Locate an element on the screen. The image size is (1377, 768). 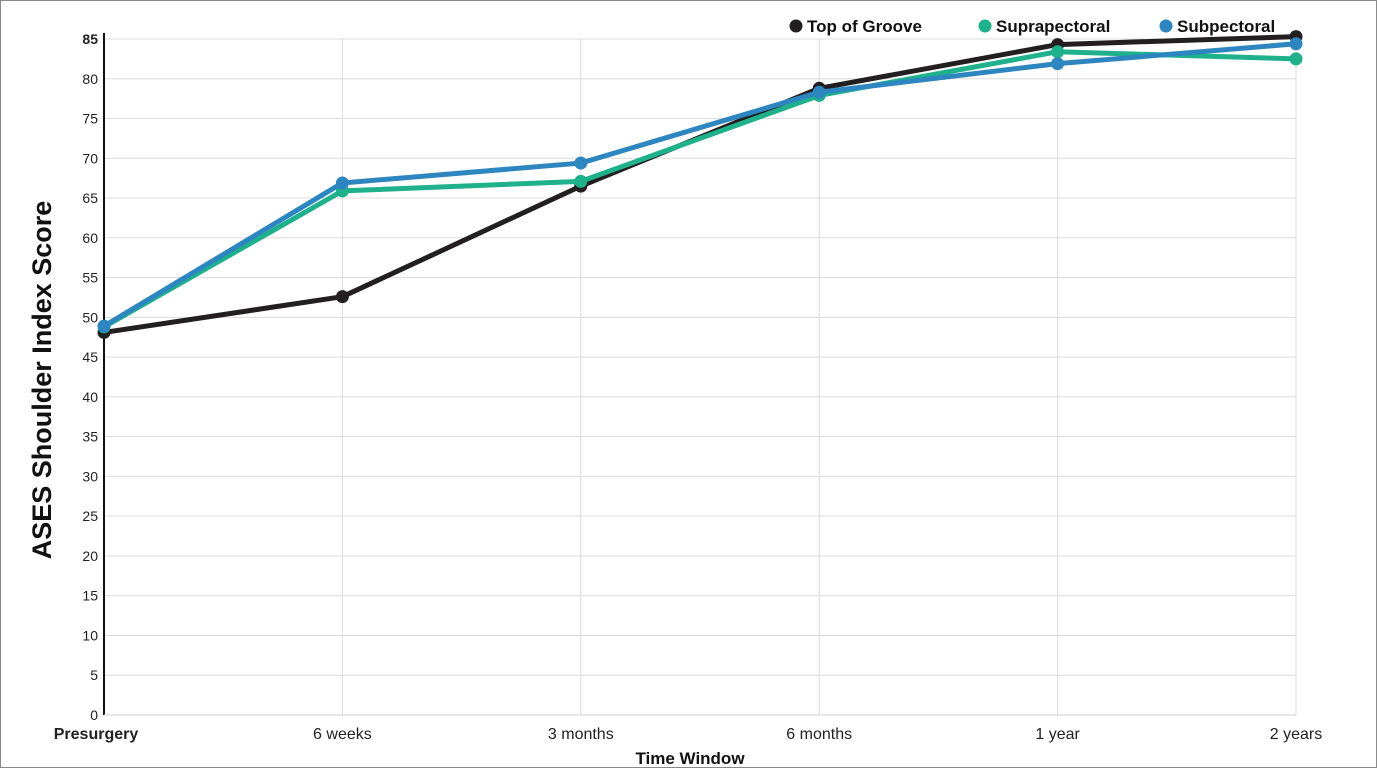
x-tick-label: 3 months is located at coordinates (581, 734).